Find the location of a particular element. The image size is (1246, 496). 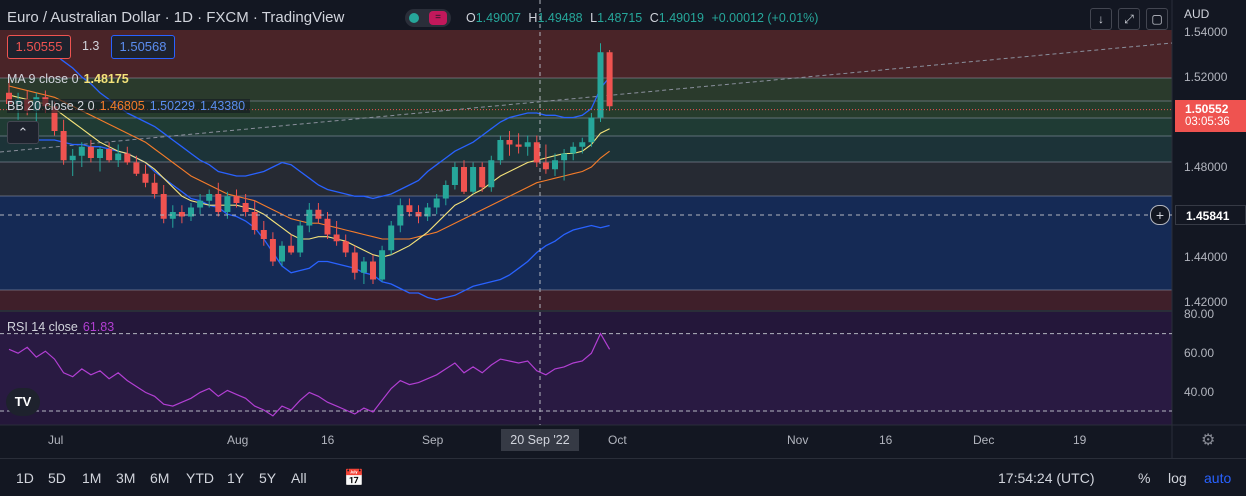

current-price-tag: 1.50552 03:05:36 is located at coordinates (1210, 116).